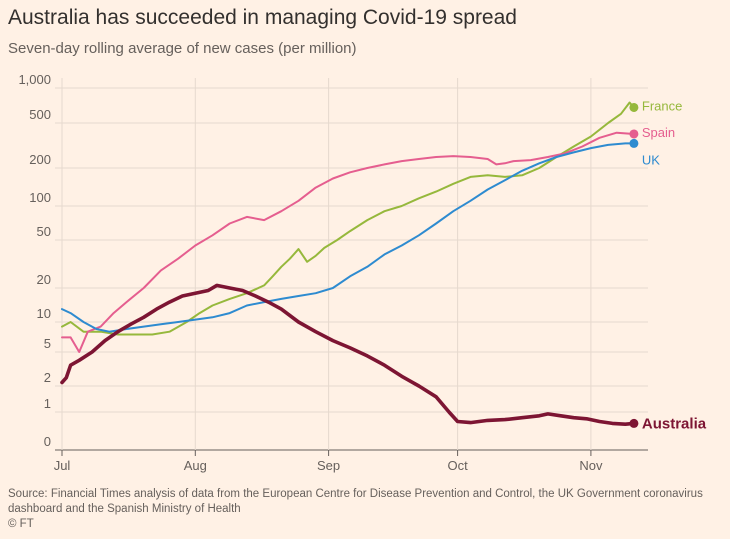  Describe the element at coordinates (195, 465) in the screenshot. I see `x-tick-label: Aug` at that location.